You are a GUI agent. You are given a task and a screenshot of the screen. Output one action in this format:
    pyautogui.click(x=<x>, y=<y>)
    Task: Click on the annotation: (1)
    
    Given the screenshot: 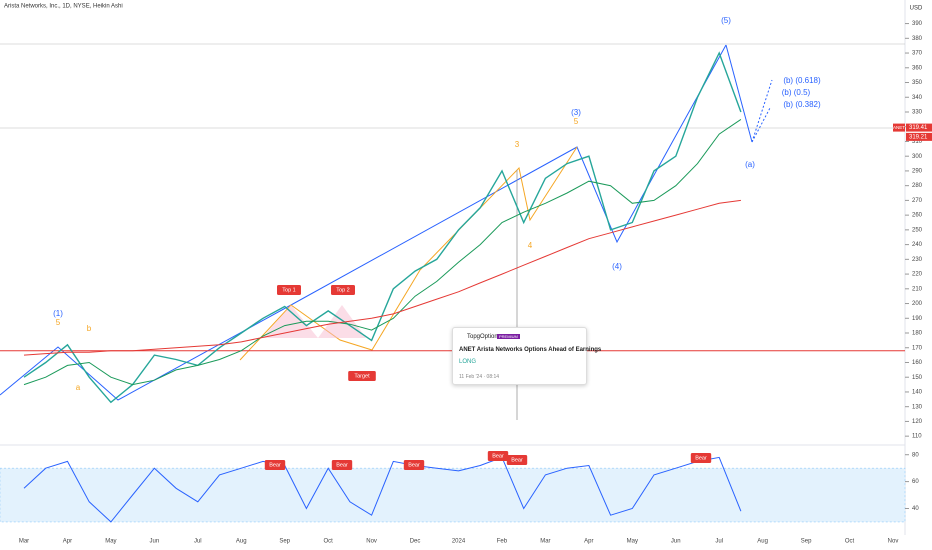 What is the action you would take?
    pyautogui.click(x=58, y=313)
    